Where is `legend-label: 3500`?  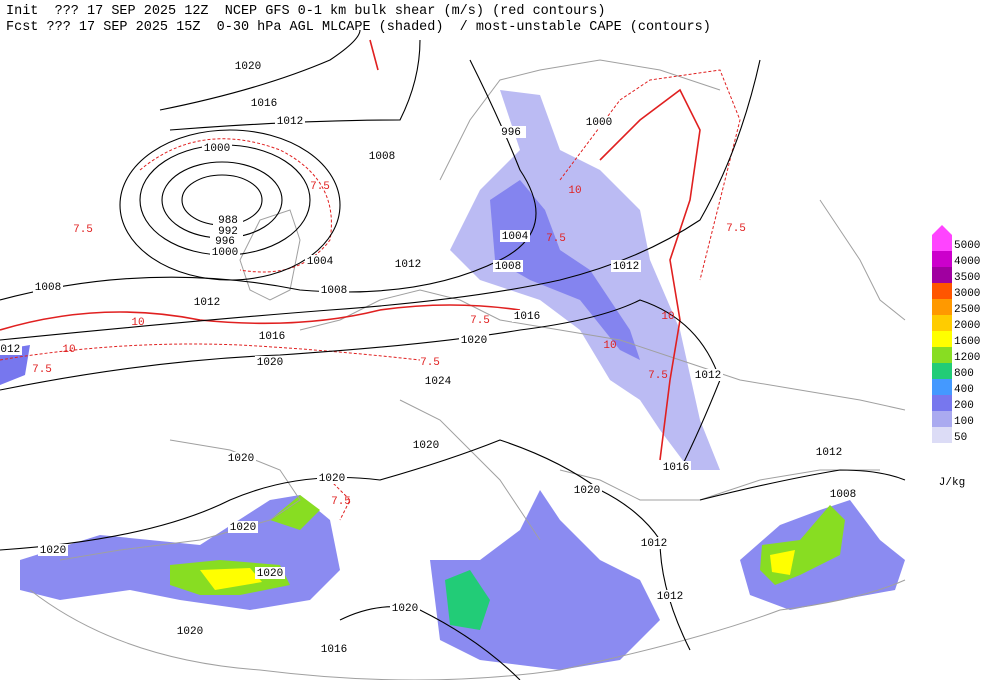 legend-label: 3500 is located at coordinates (967, 278).